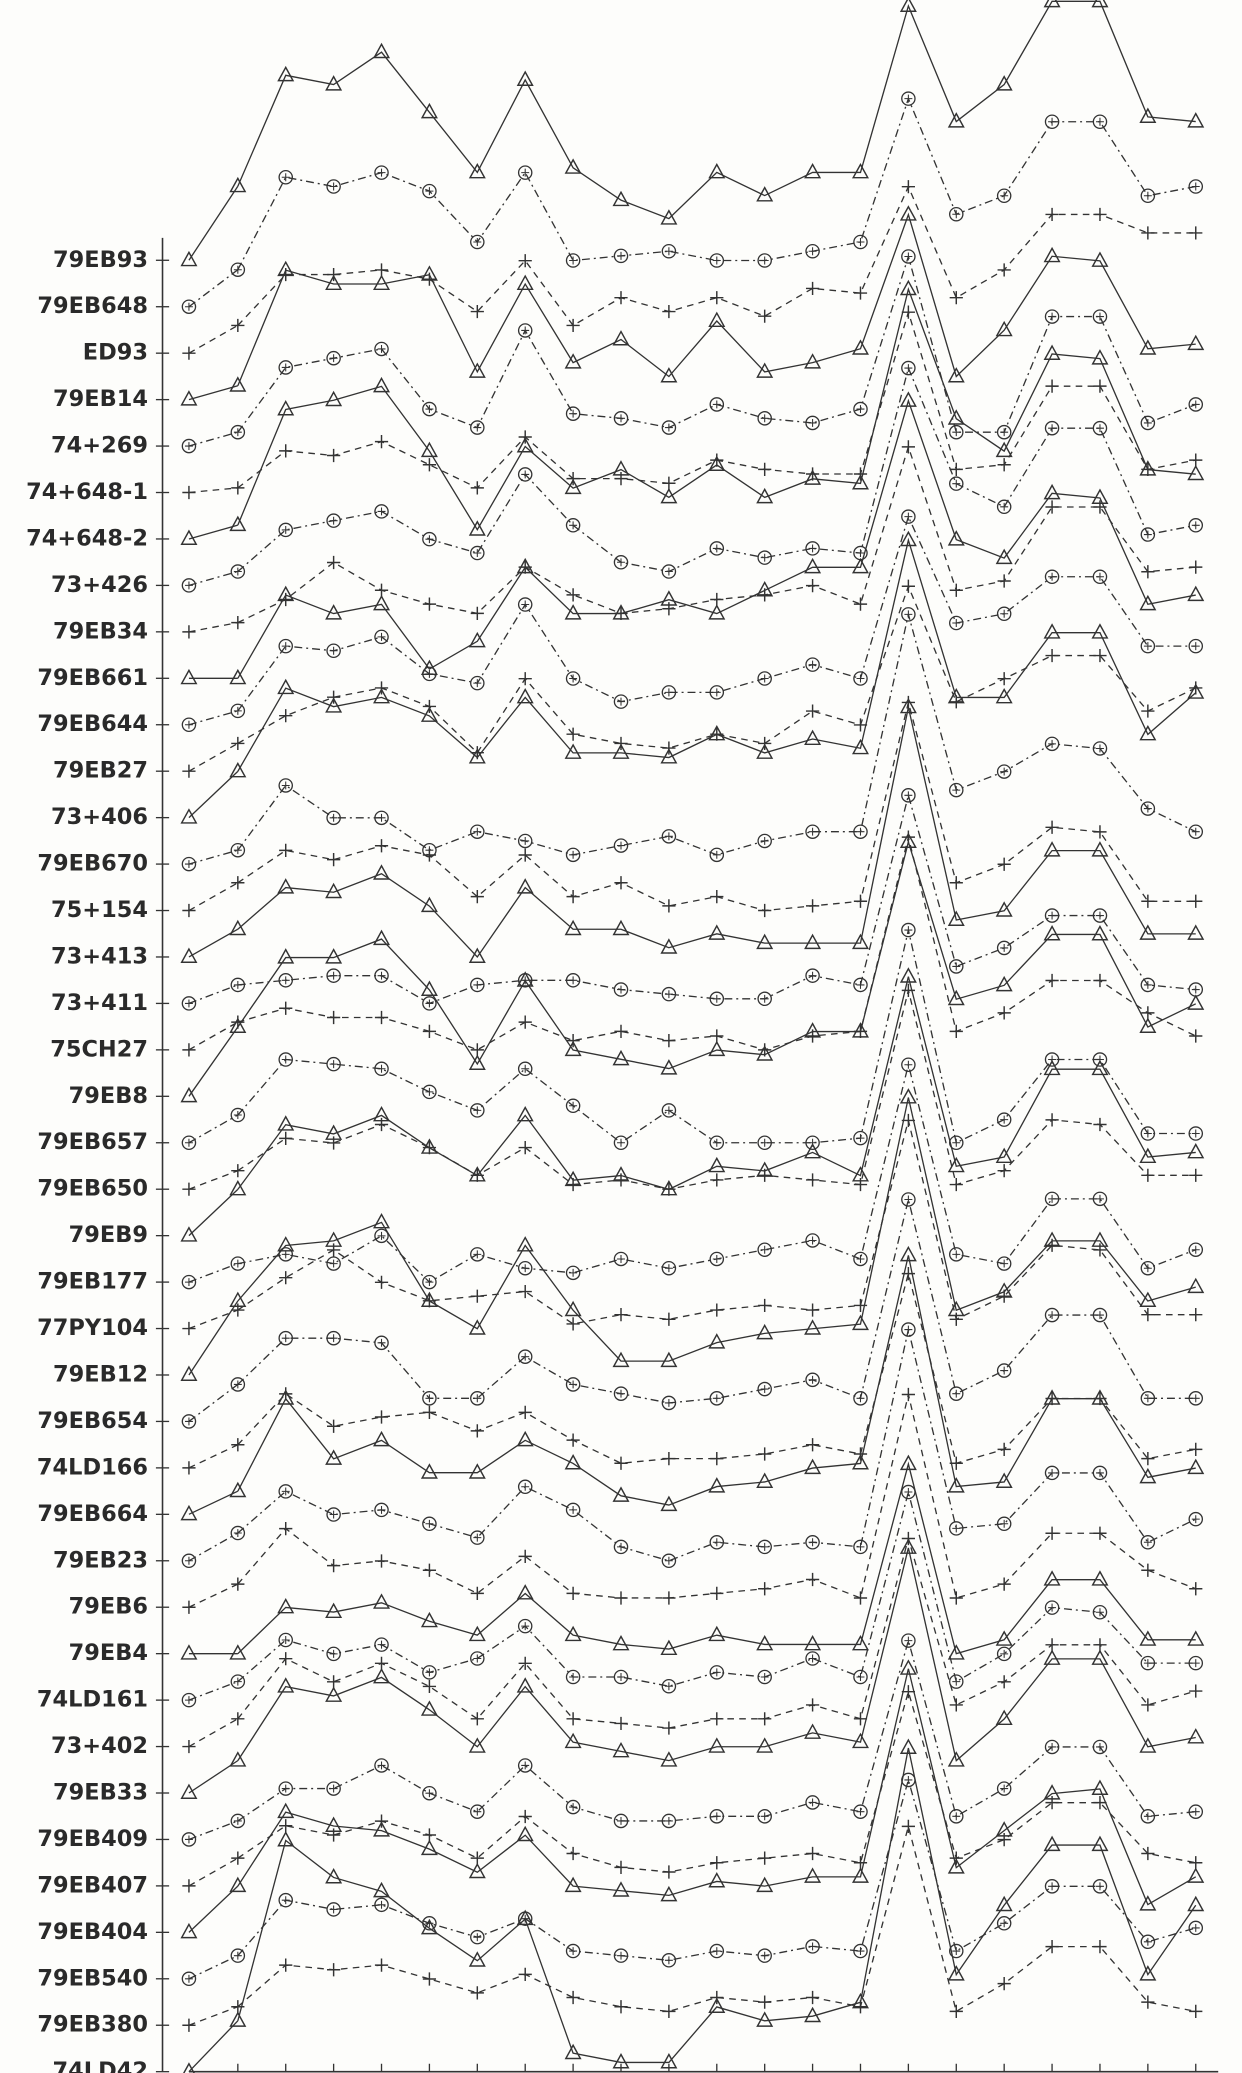 The width and height of the screenshot is (1242, 2073). I want to click on sample-label: 73+413, so click(99, 956).